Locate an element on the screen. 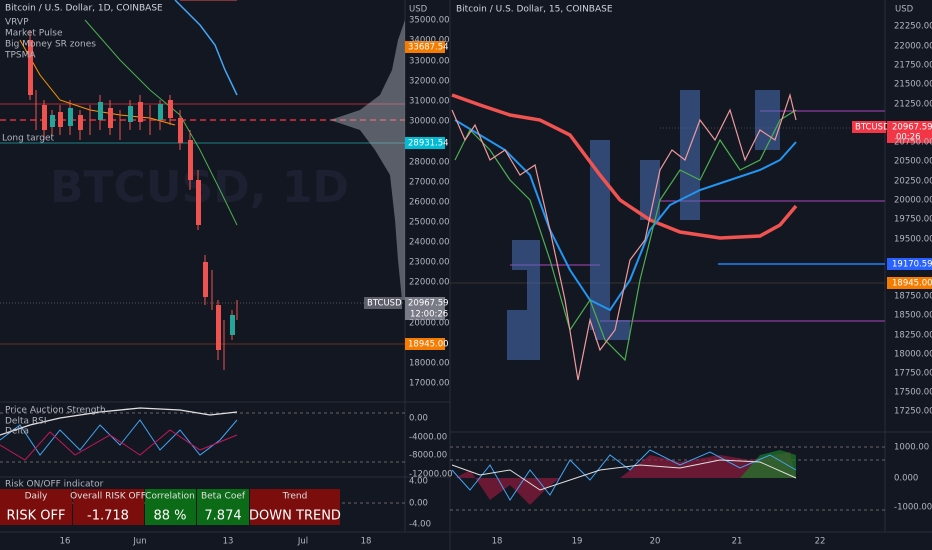 The image size is (932, 550). long-target-label: Long target is located at coordinates (28, 139).